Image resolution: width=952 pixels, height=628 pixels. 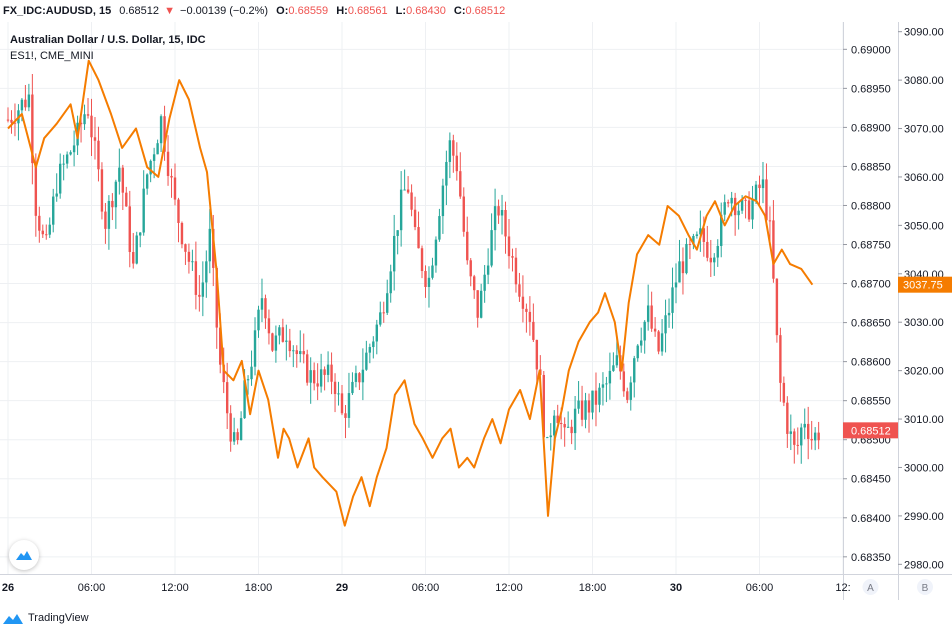 What do you see at coordinates (8, 588) in the screenshot?
I see `time-axis-label: 26` at bounding box center [8, 588].